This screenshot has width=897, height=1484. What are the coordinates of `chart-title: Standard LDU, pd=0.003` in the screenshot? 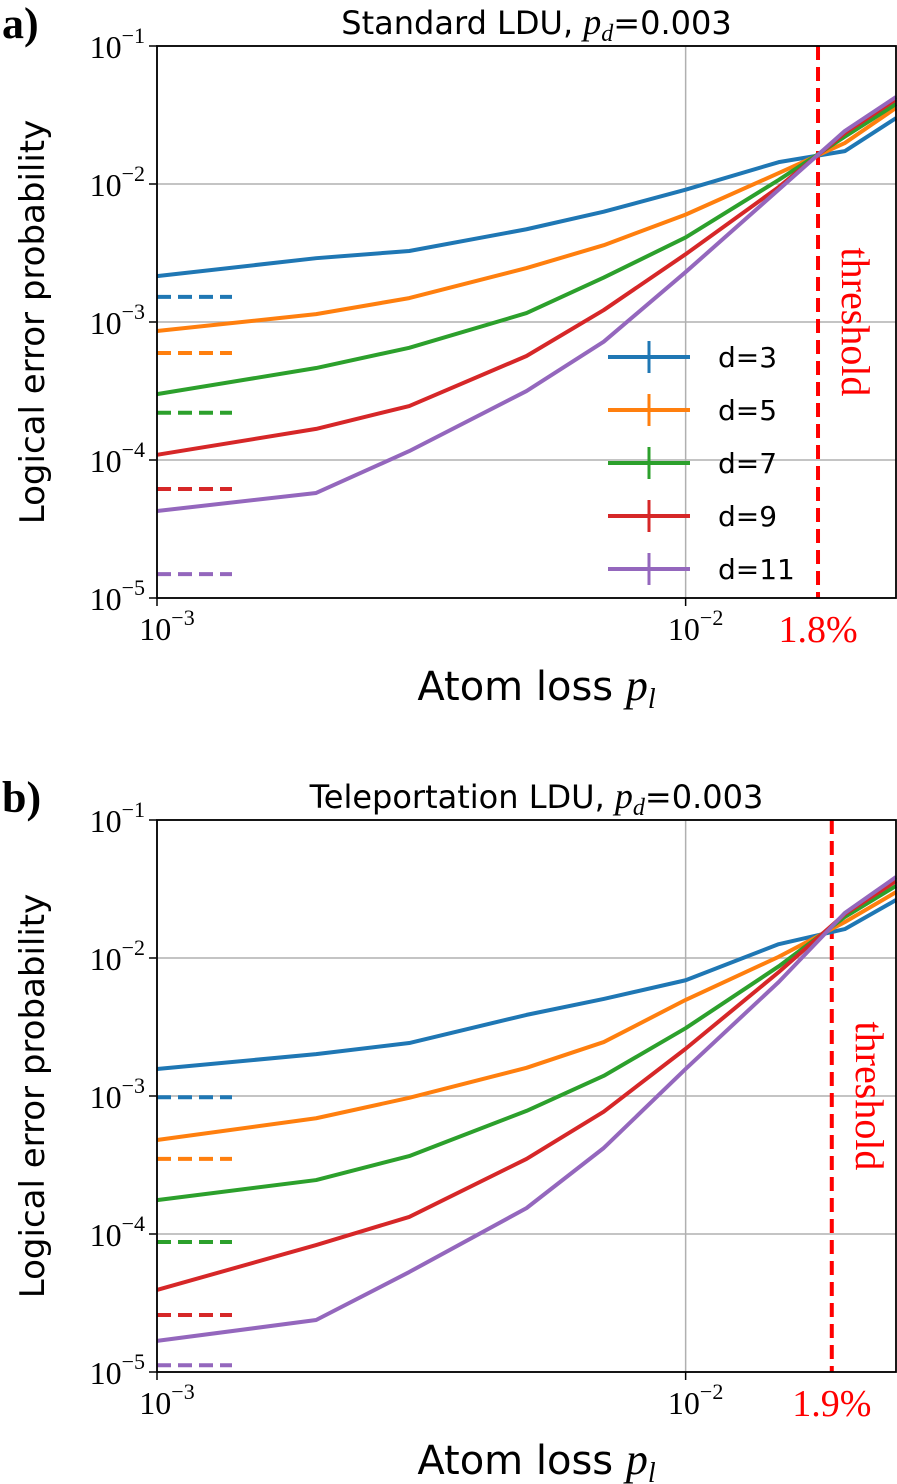 It's located at (536, 24).